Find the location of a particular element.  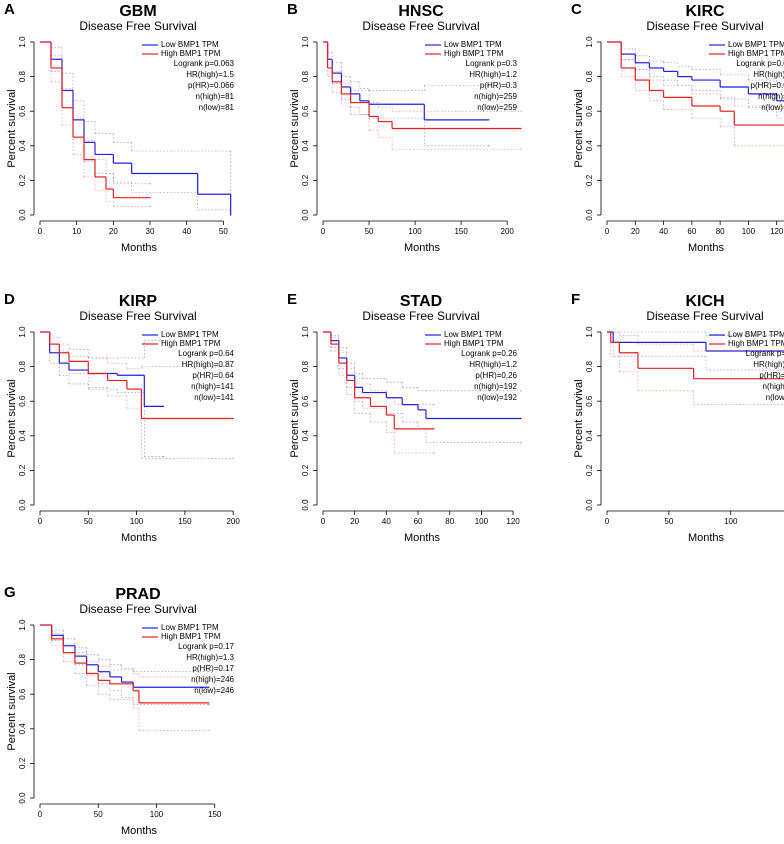

chart-title: KIRP is located at coordinates (138, 301).